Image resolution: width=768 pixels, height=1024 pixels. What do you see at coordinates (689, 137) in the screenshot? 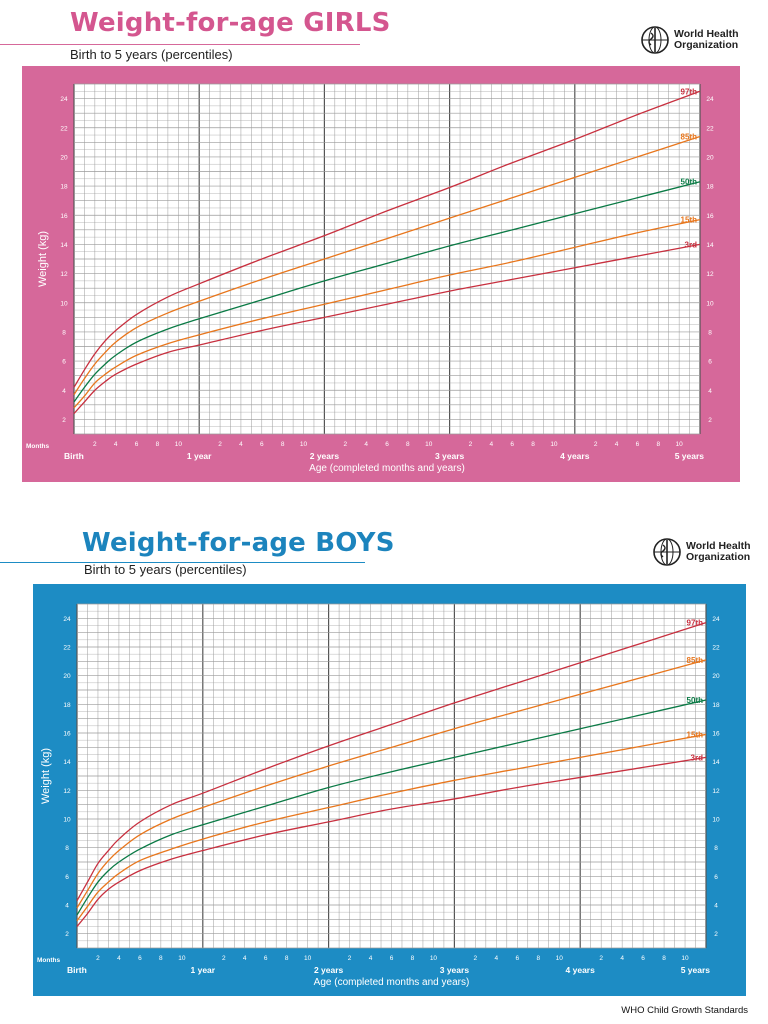
I see `percentile-label-85th: 85th` at bounding box center [689, 137].